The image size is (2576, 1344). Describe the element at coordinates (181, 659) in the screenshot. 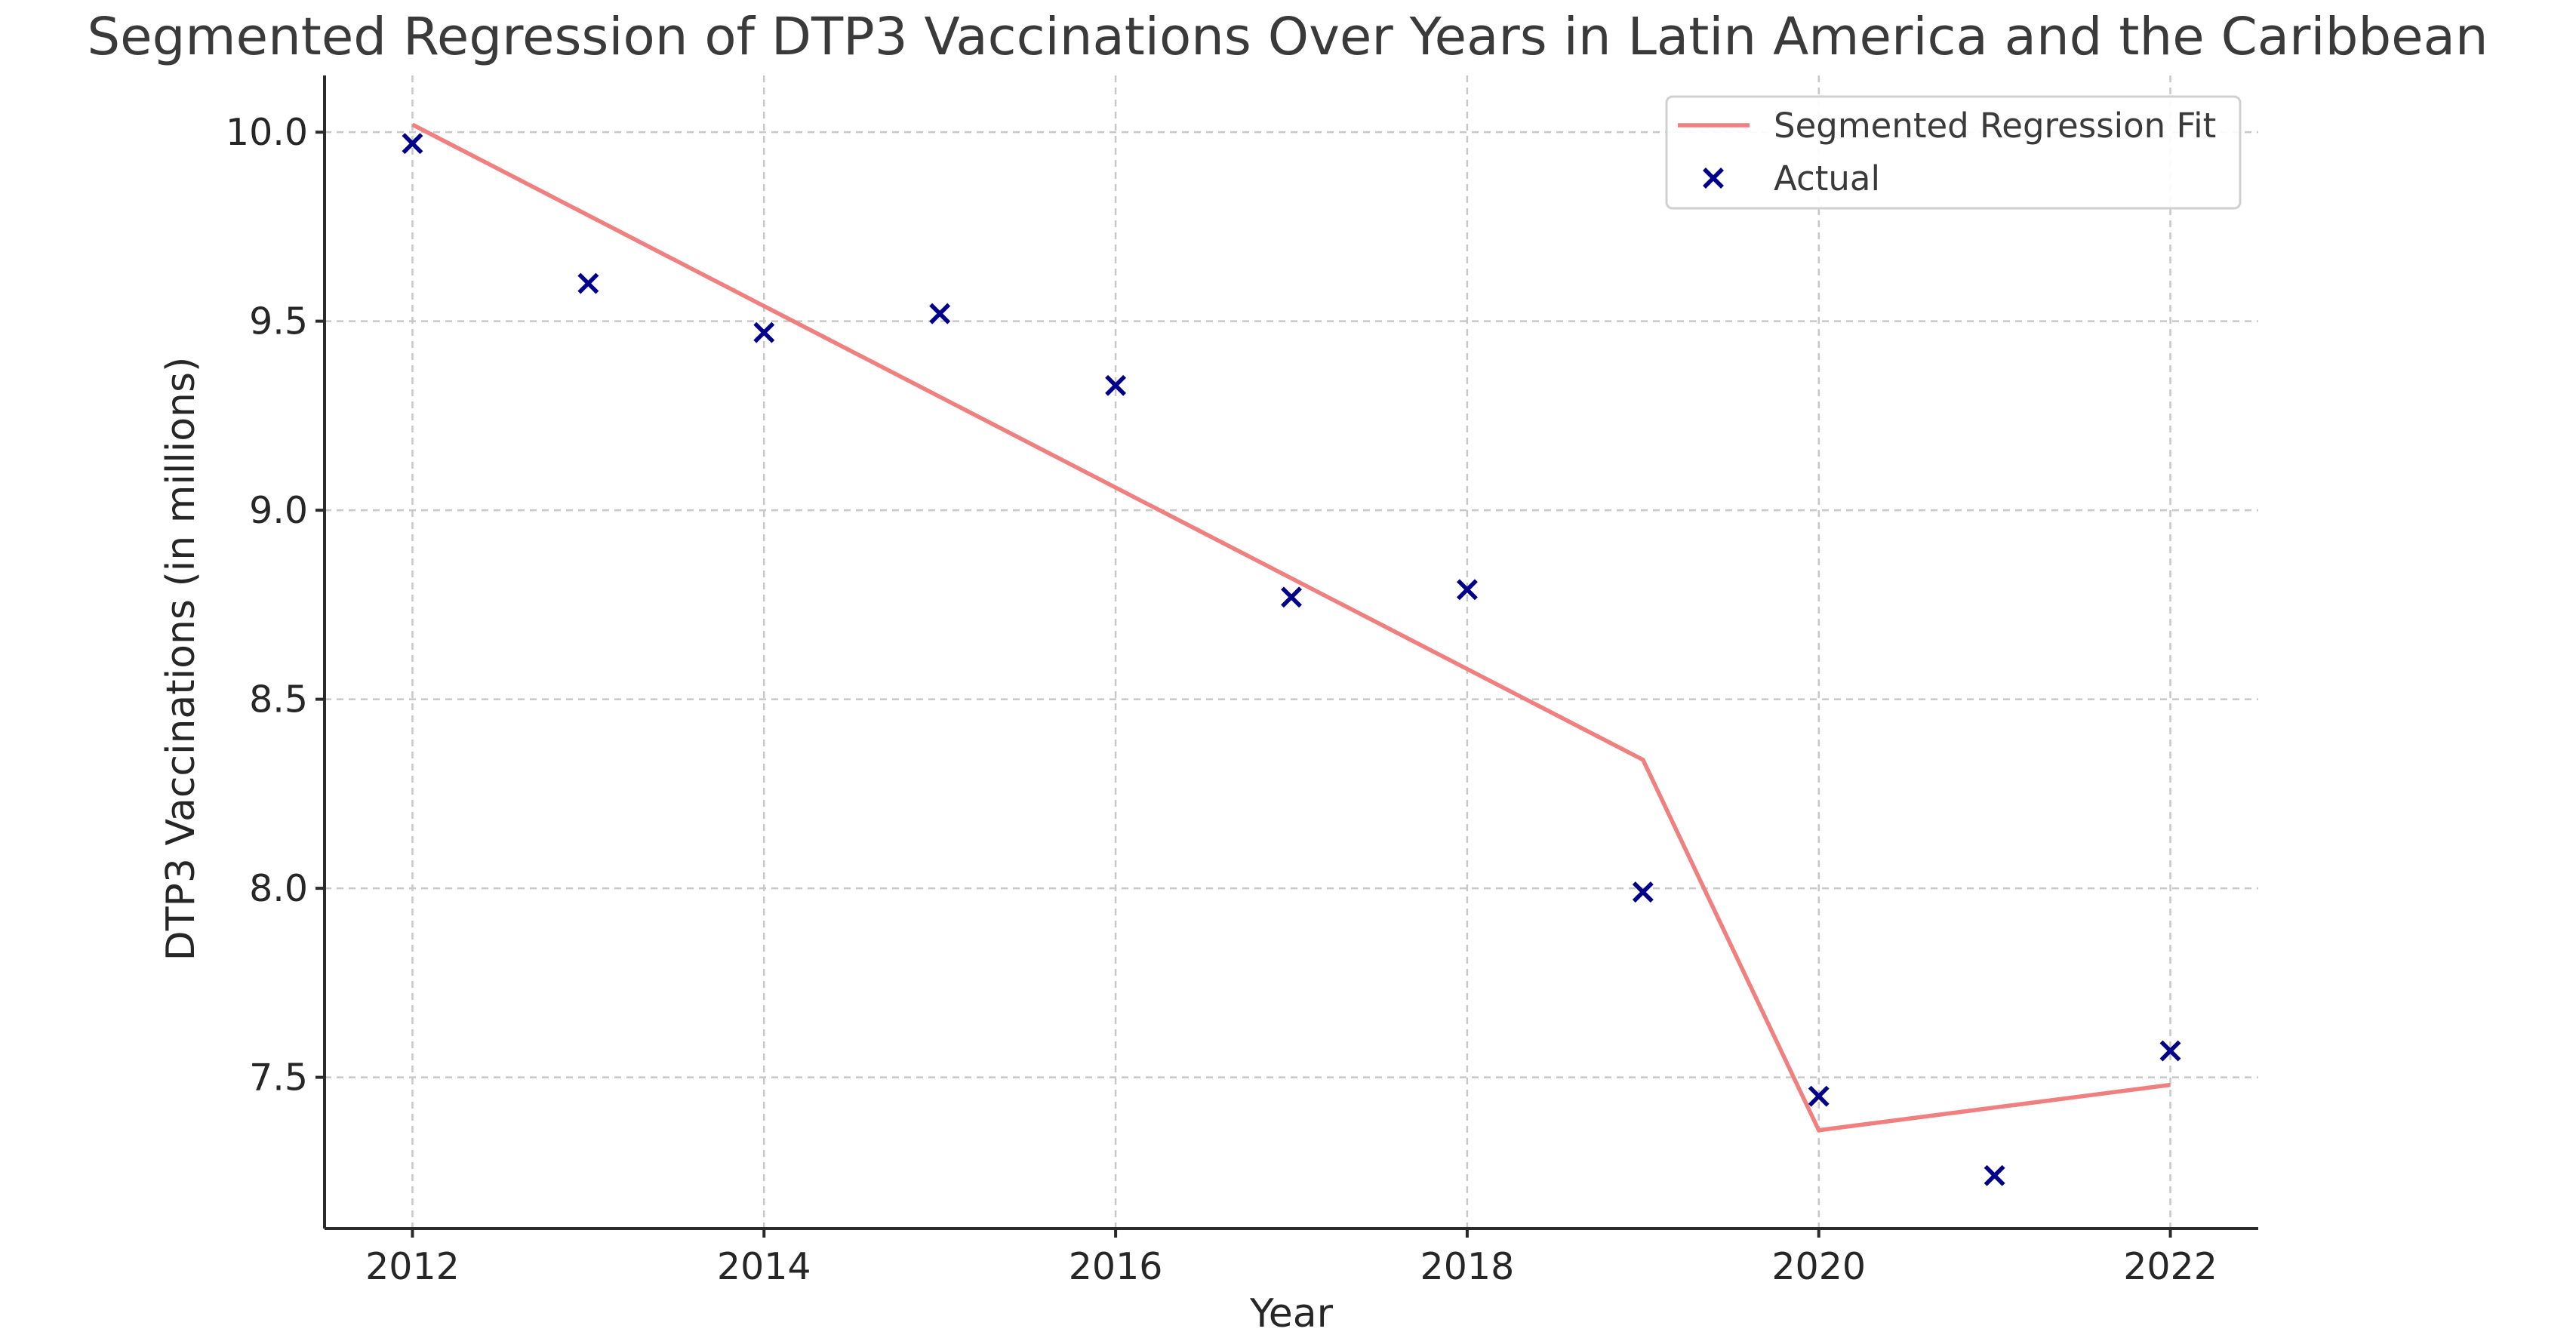

I see `y-axis-label: DTP3 Vaccinations (in millions)` at that location.